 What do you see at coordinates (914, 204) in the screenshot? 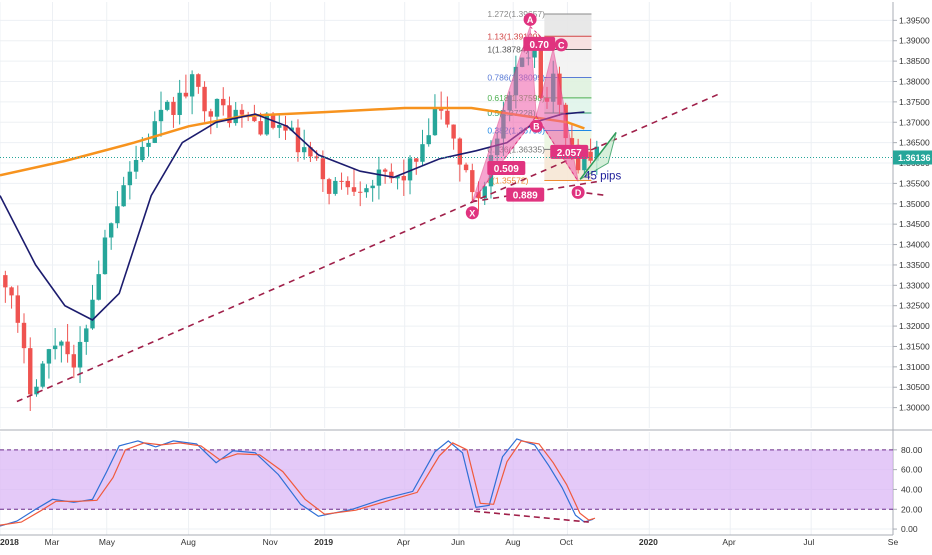
I see `price-tick-label: 1.35000` at bounding box center [914, 204].